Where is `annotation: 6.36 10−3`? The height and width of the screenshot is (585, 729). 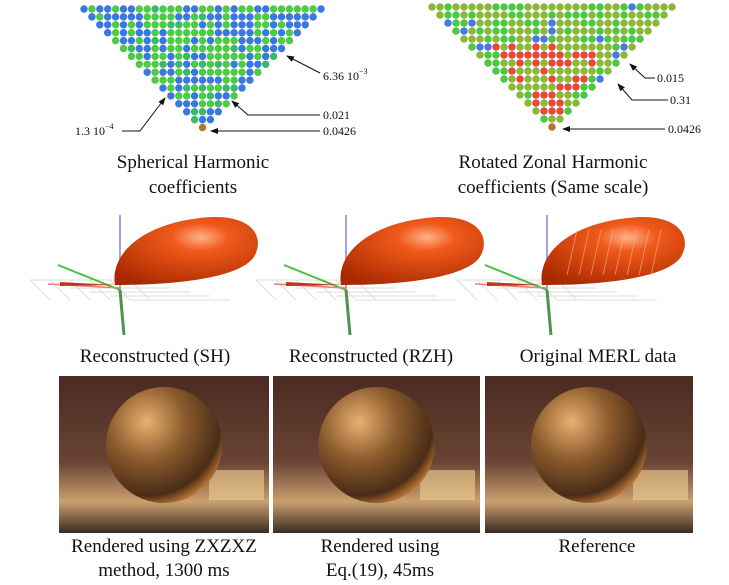 annotation: 6.36 10−3 is located at coordinates (345, 75).